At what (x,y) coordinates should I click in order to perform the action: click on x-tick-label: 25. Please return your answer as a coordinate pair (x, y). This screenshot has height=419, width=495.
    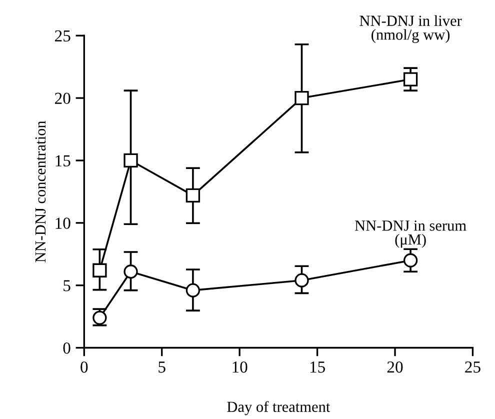
    Looking at the image, I should click on (472, 367).